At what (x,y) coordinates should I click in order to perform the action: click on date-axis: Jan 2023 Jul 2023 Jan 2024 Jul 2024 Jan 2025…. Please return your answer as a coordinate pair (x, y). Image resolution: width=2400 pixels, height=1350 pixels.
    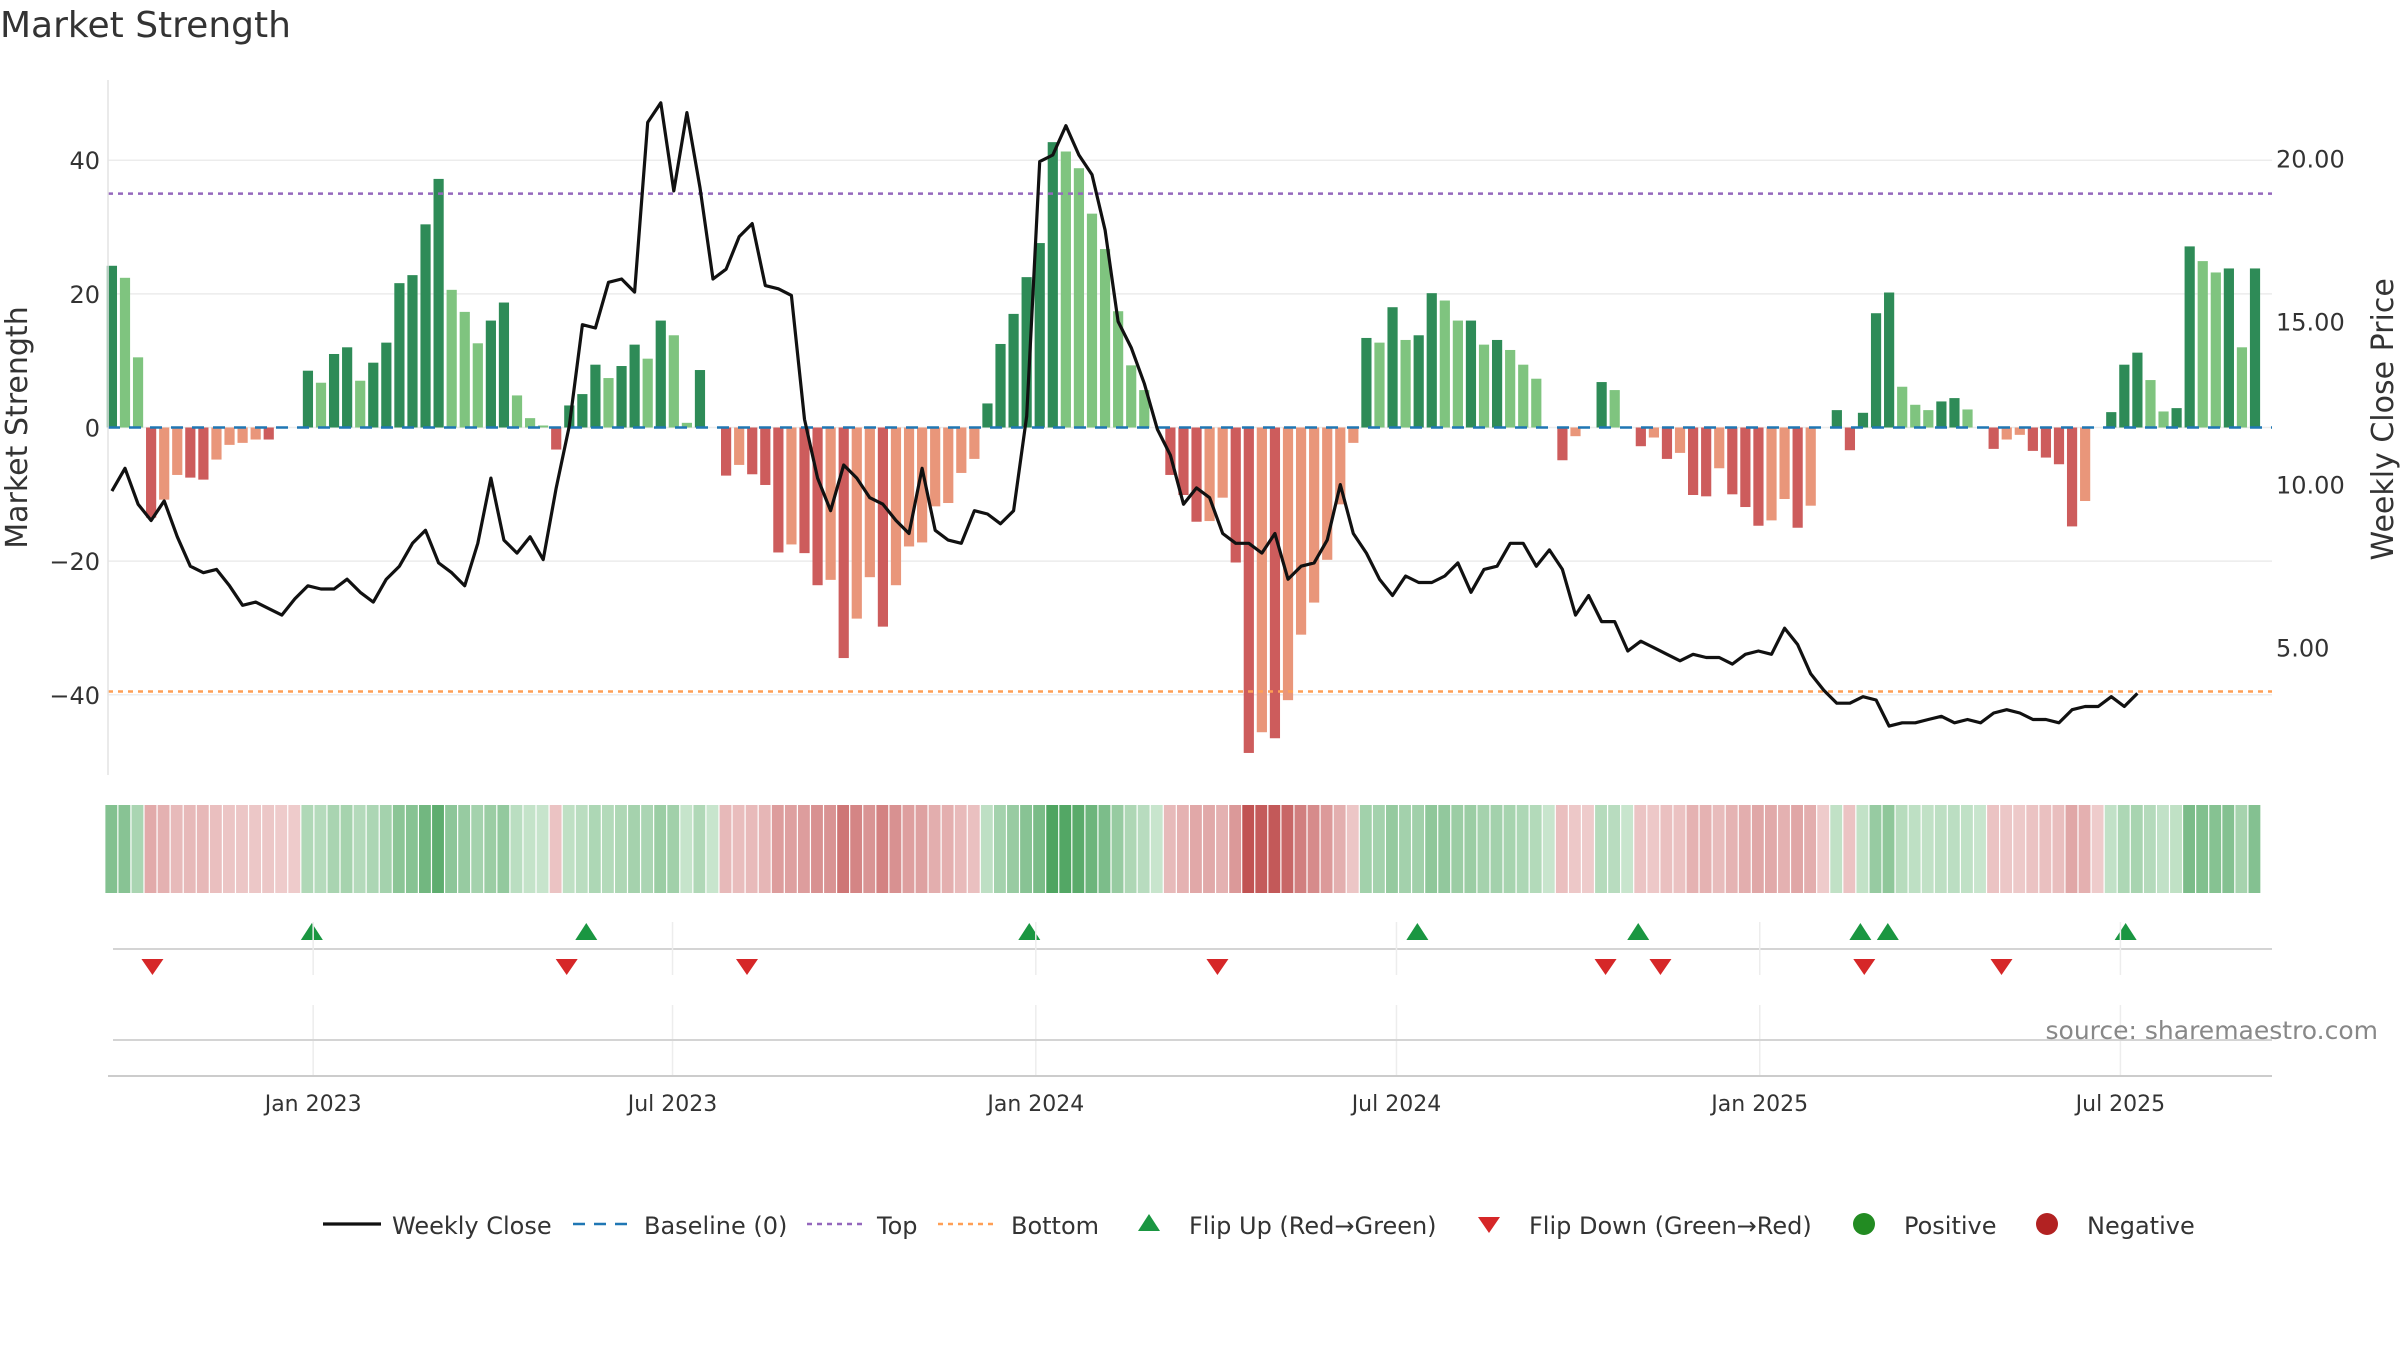
    Looking at the image, I should click on (1190, 1019).